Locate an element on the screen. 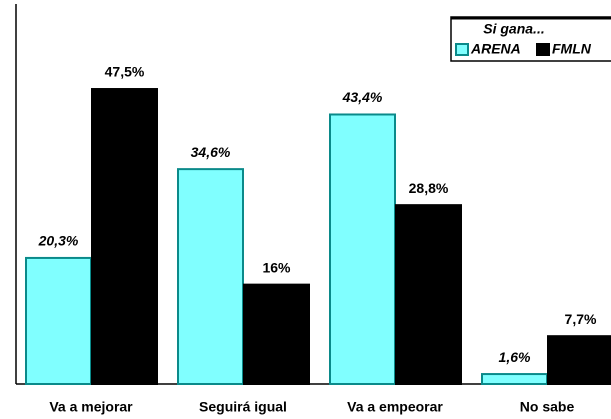 The width and height of the screenshot is (611, 419). data-label: 47,5% is located at coordinates (125, 72).